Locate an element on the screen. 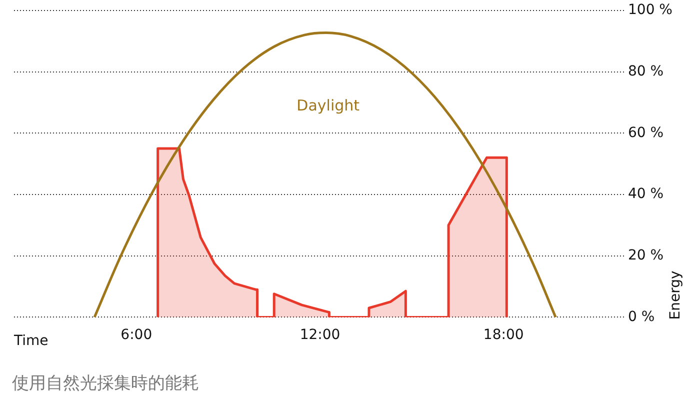 The image size is (696, 401). y-tick-label: 40 % is located at coordinates (646, 194).